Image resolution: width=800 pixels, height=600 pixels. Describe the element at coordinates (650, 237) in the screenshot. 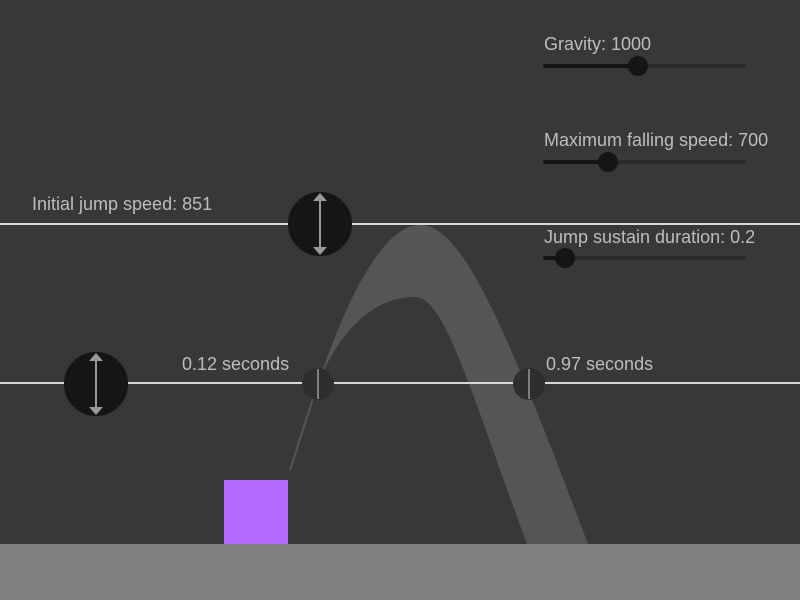

I see `jump-sustain-label: Jump sustain duration: 0.2` at that location.